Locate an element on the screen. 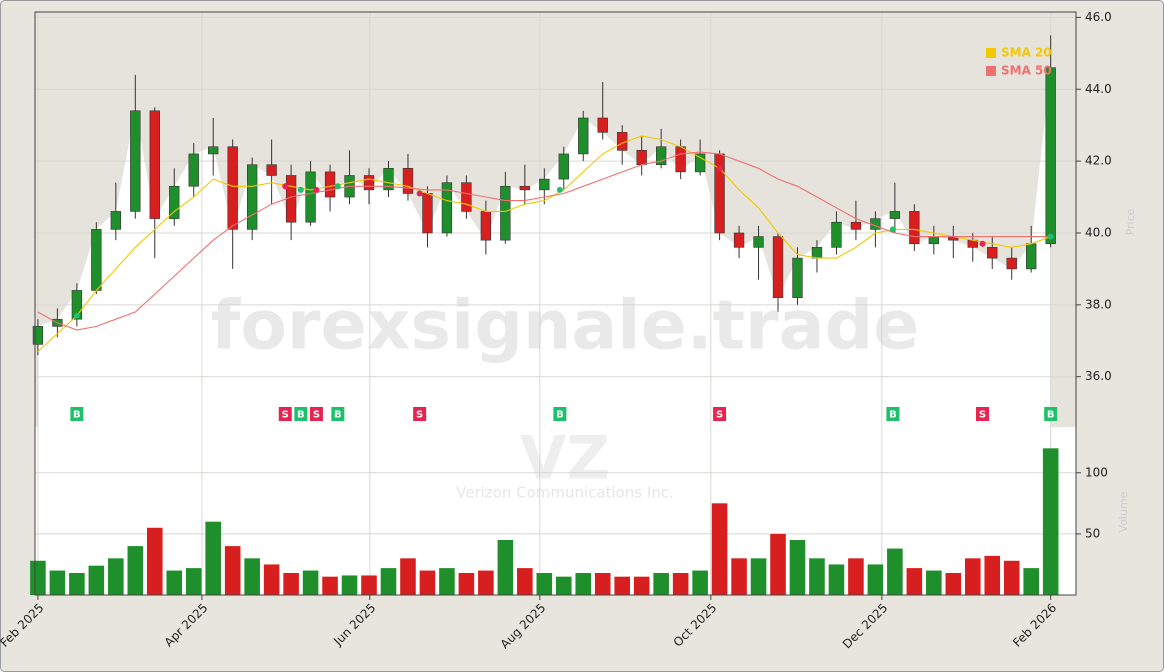 This screenshot has height=672, width=1164. y-tick-label: 50 is located at coordinates (1092, 533).